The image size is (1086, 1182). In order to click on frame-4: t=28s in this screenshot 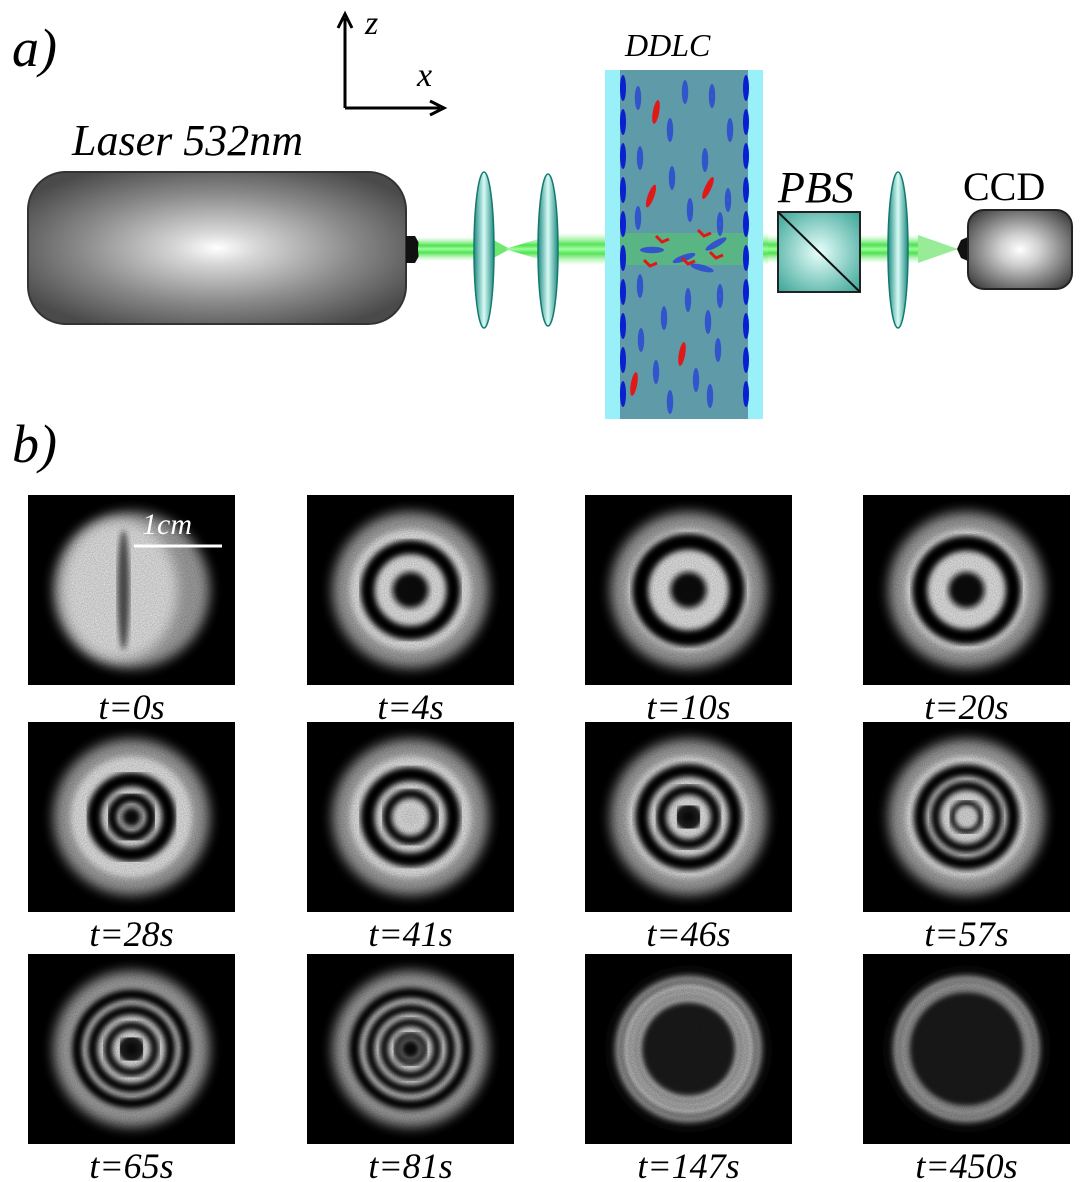, I will do `click(131, 838)`.